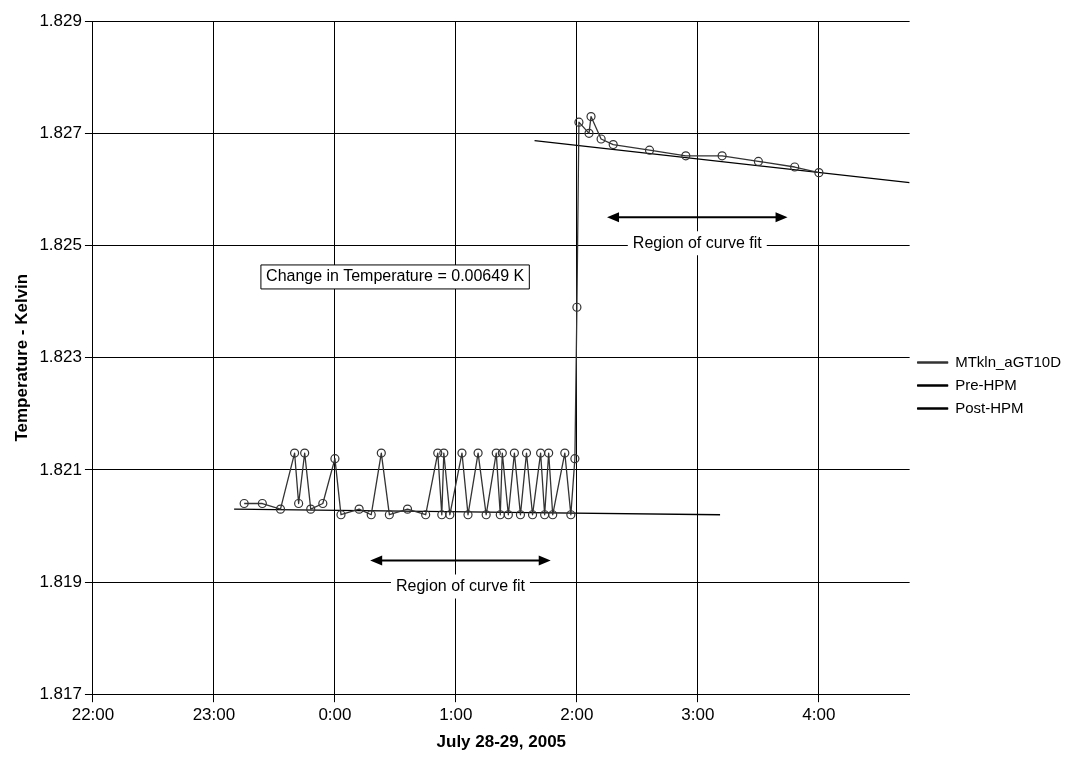  I want to click on y-tick-label: 1.825, so click(60, 245).